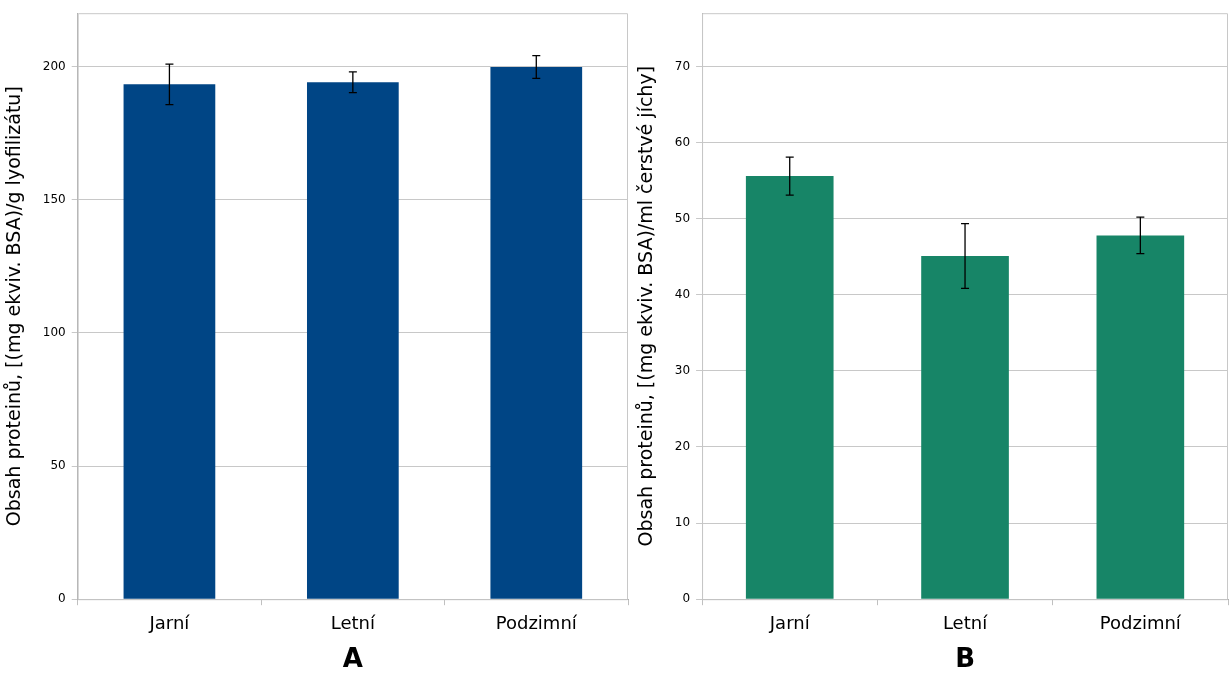  Describe the element at coordinates (682, 65) in the screenshot. I see `y-tick-label: 70` at that location.